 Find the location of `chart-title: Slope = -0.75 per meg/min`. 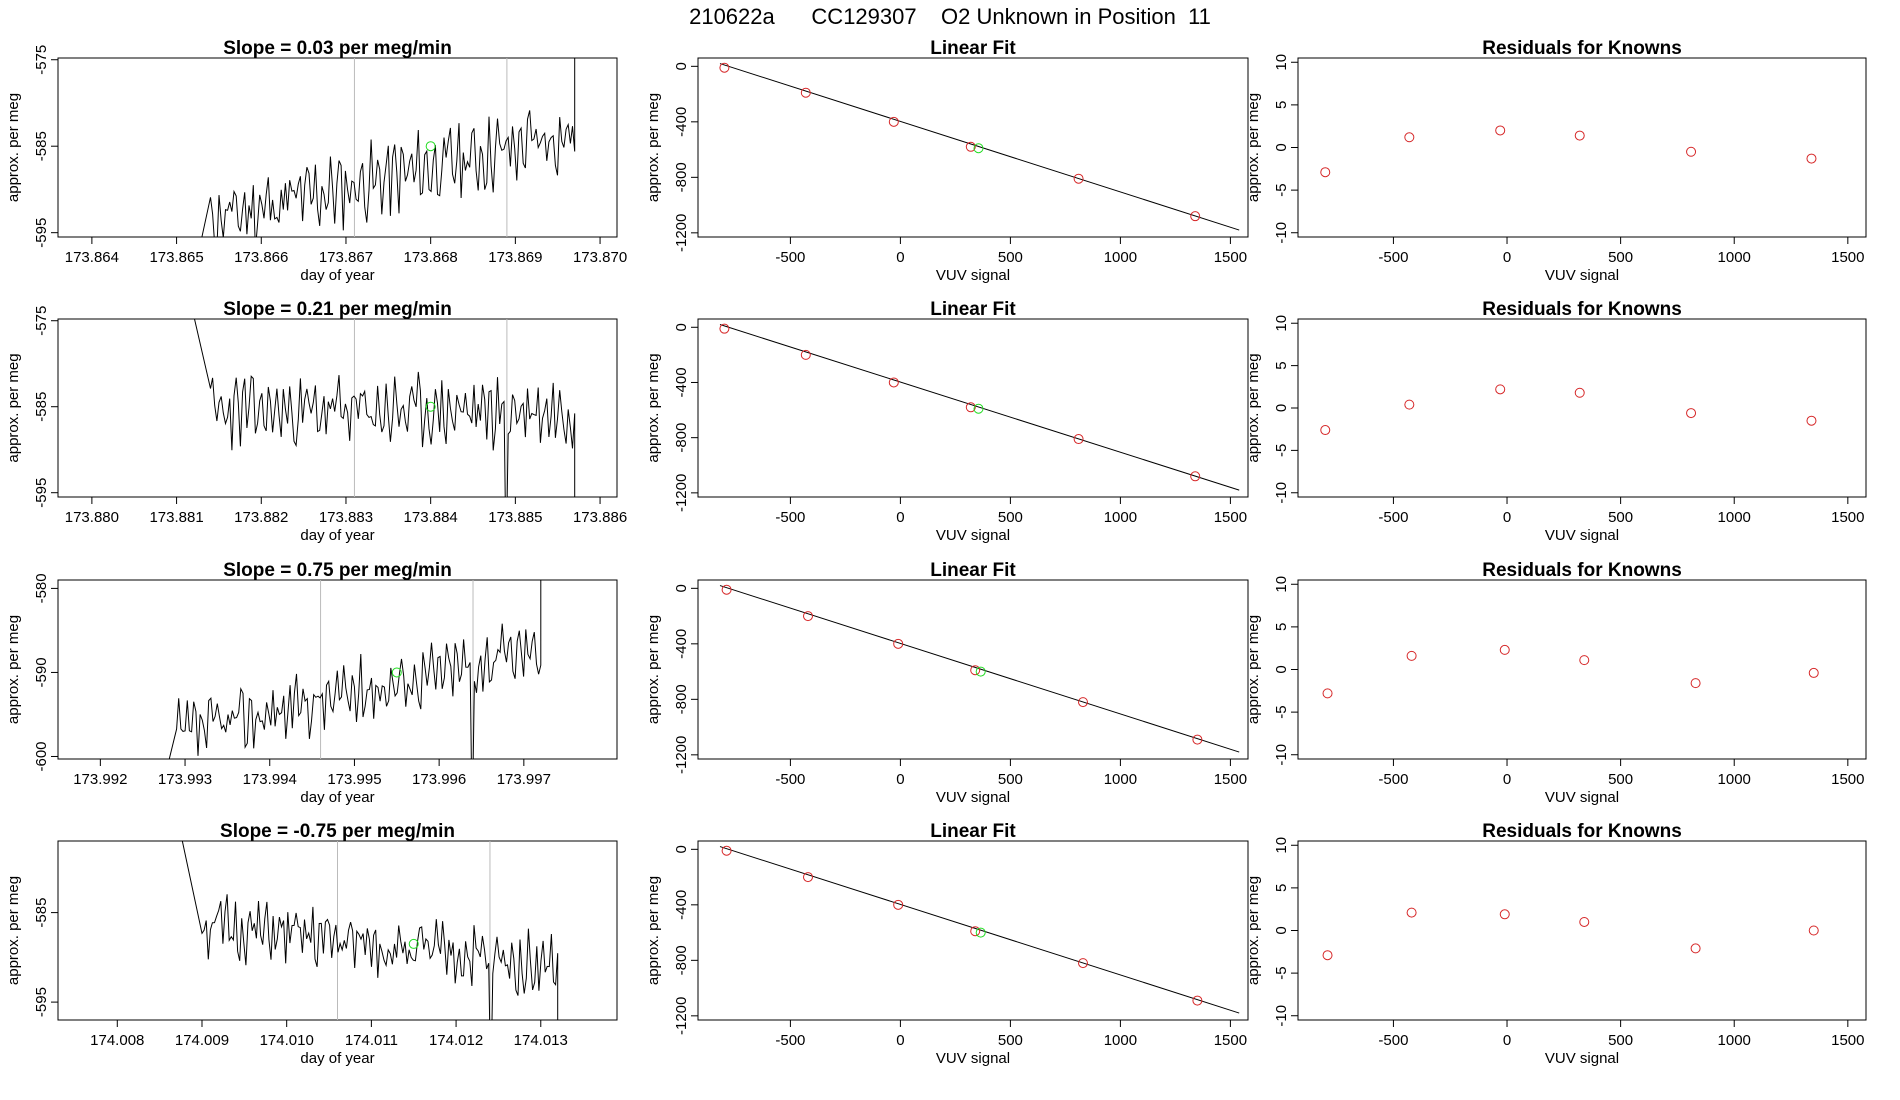

chart-title: Slope = -0.75 per meg/min is located at coordinates (337, 831).